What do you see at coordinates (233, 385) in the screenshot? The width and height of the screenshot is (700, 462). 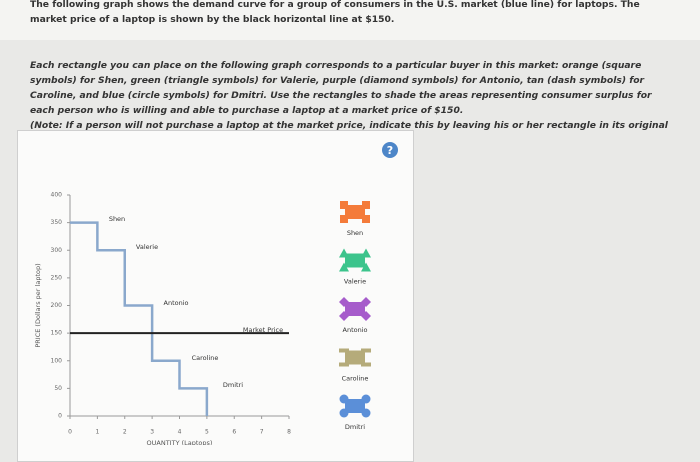 I see `buyer-label: Dmitri` at bounding box center [233, 385].